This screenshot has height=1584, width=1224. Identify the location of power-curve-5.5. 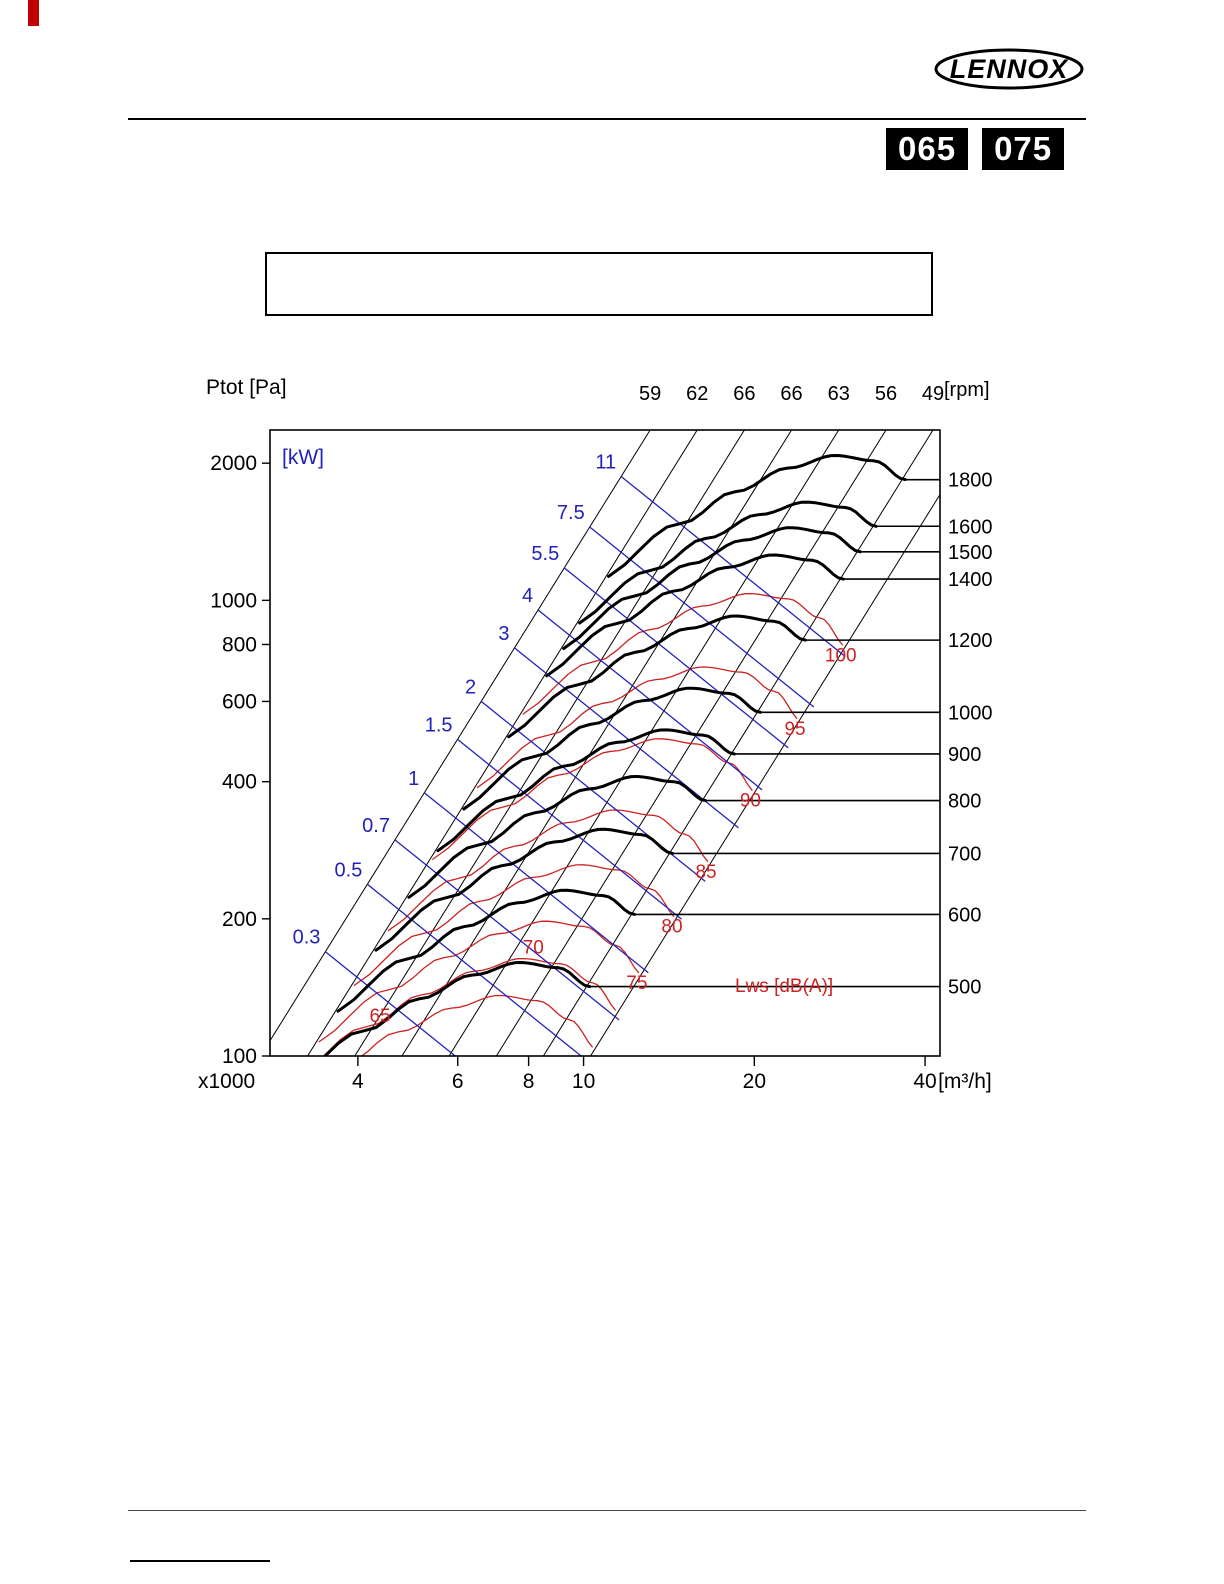
(676, 658).